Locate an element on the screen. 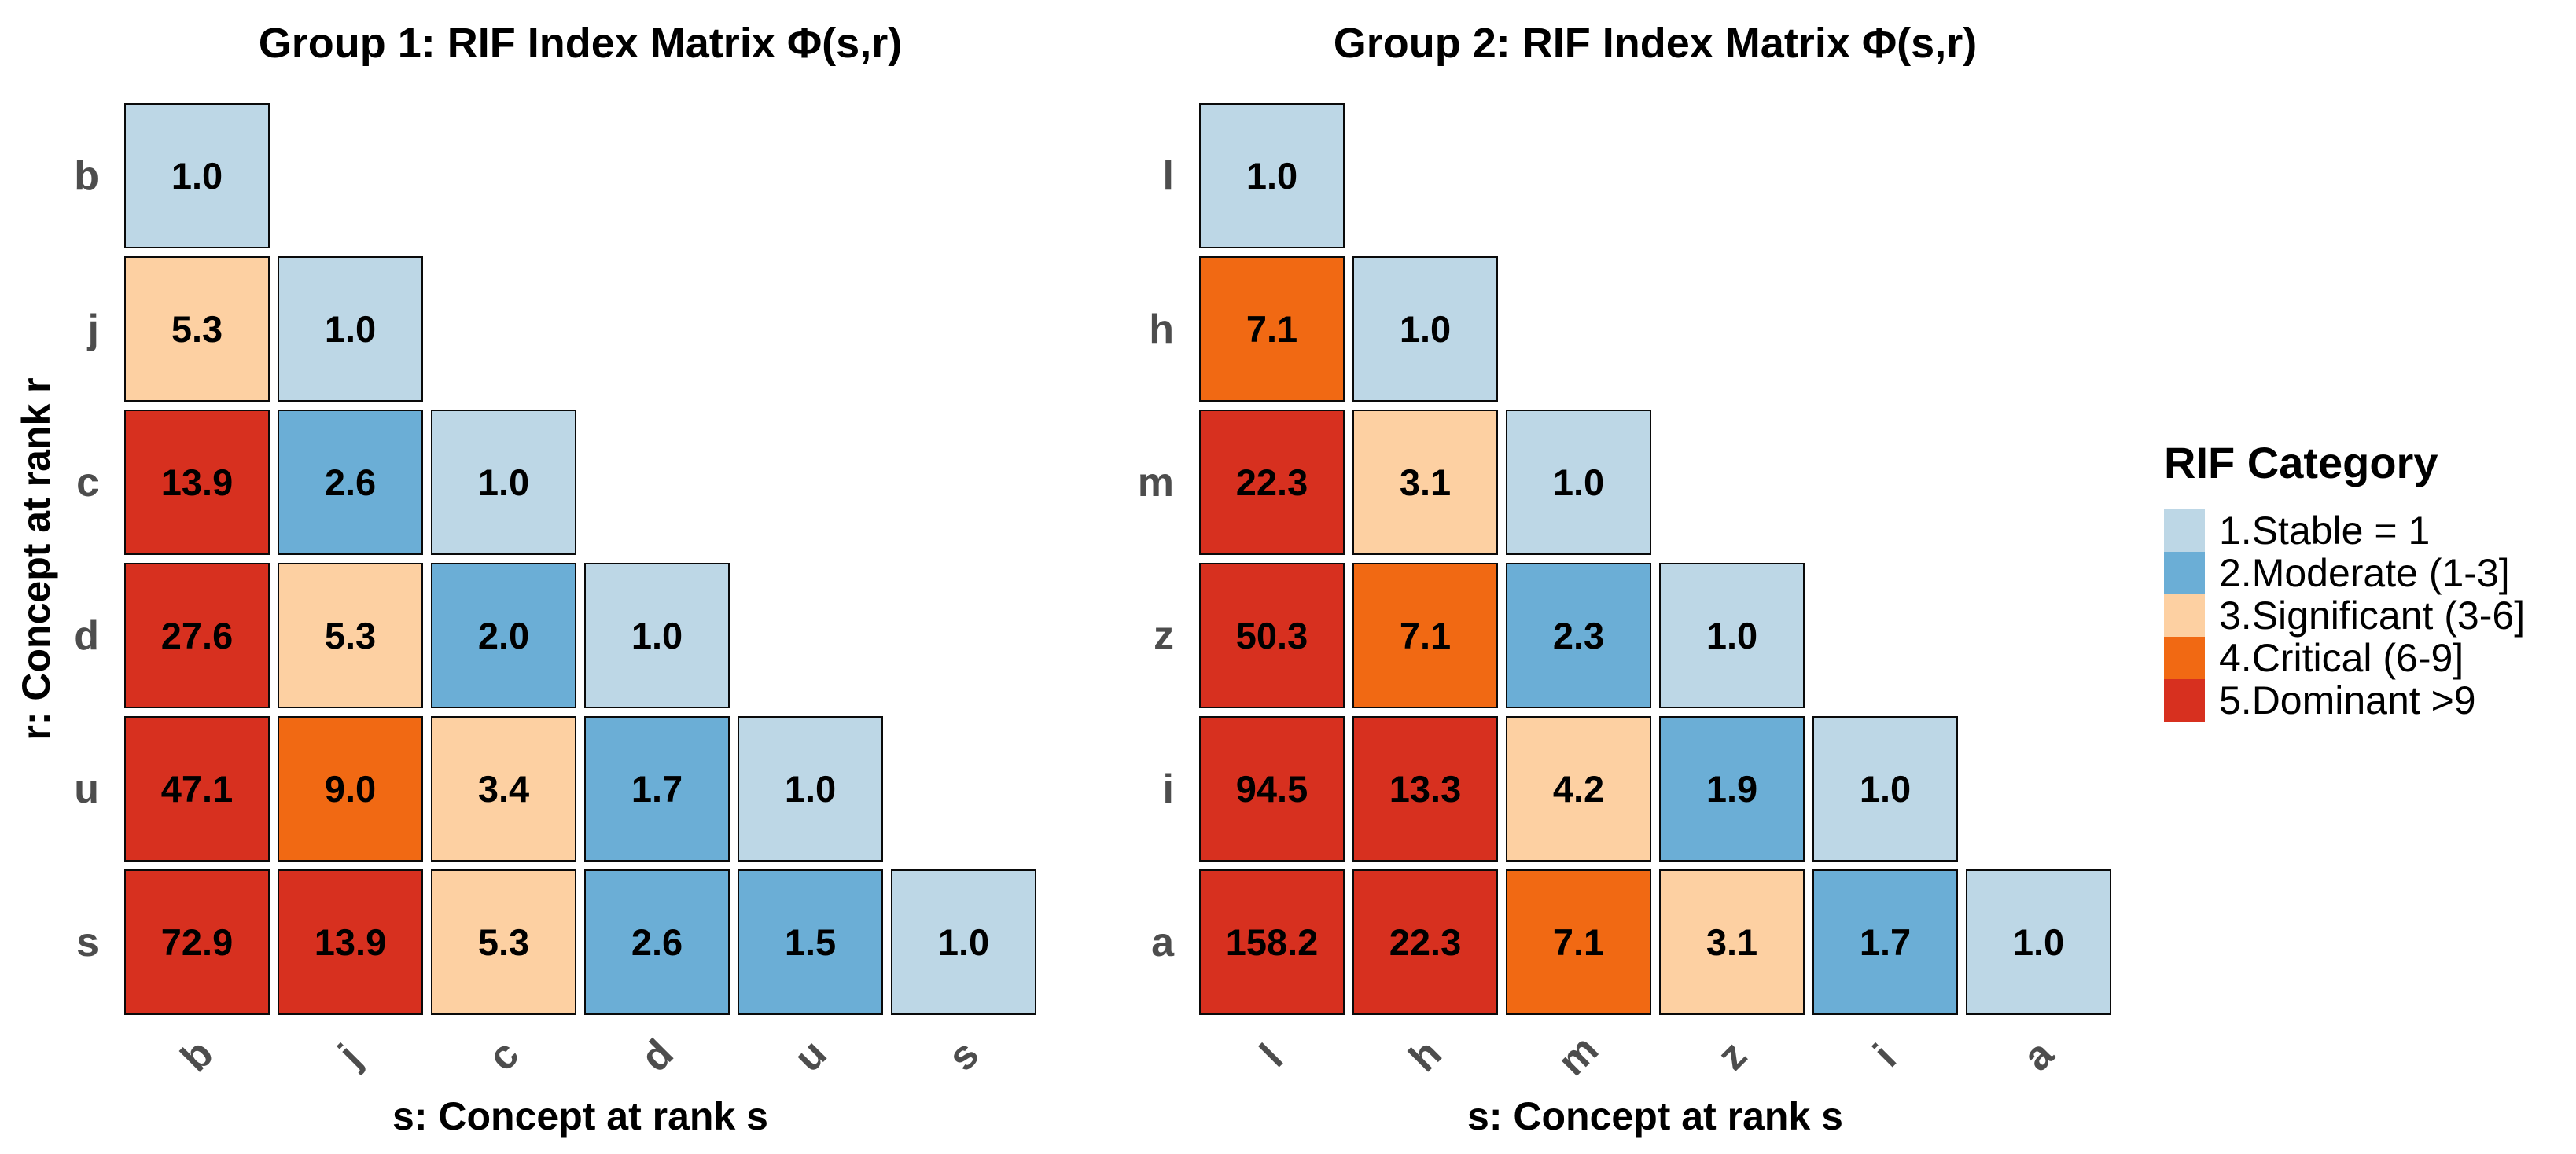  cell-value: 2.6 is located at coordinates (350, 482).